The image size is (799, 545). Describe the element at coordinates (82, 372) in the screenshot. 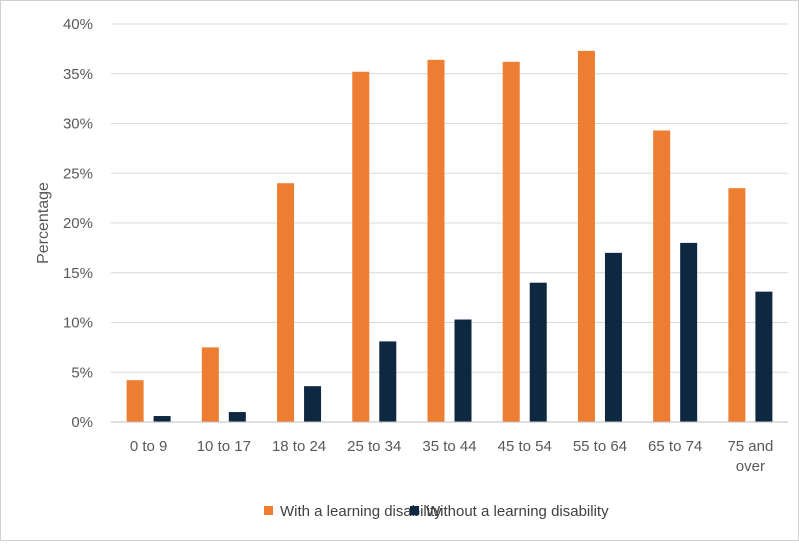

I see `y-tick-label: 5%` at that location.